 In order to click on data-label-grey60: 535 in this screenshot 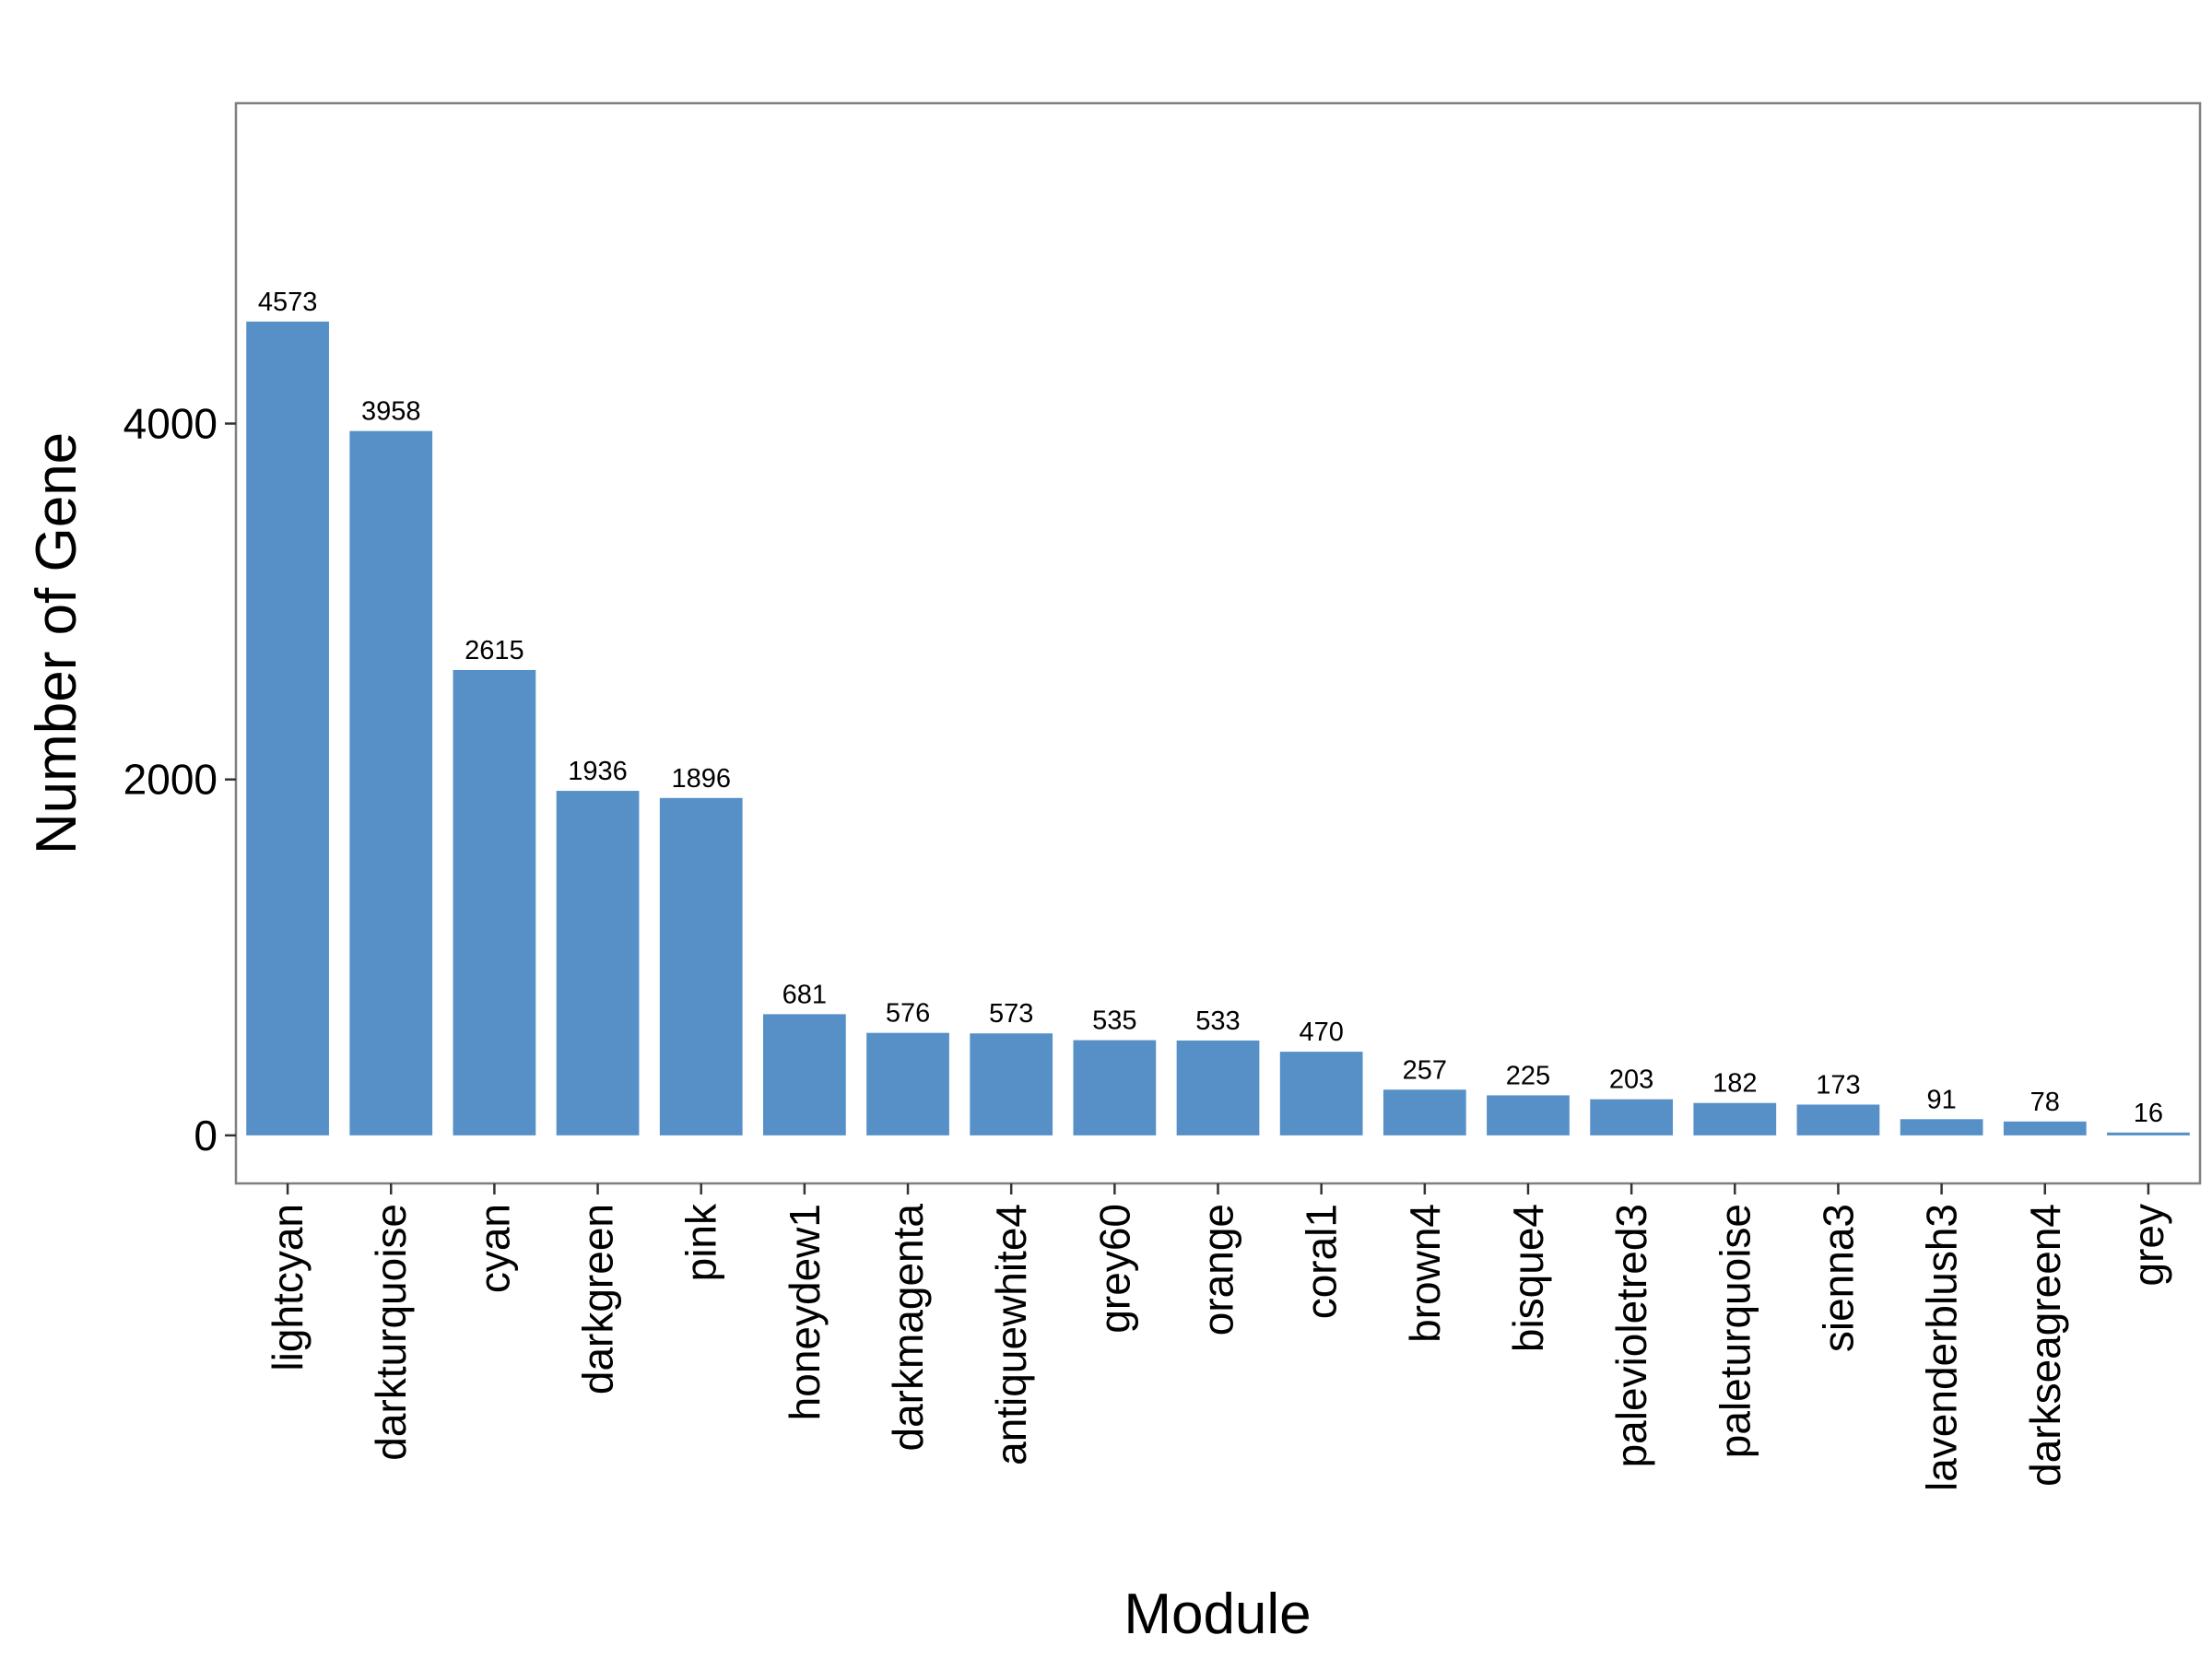, I will do `click(1114, 1021)`.